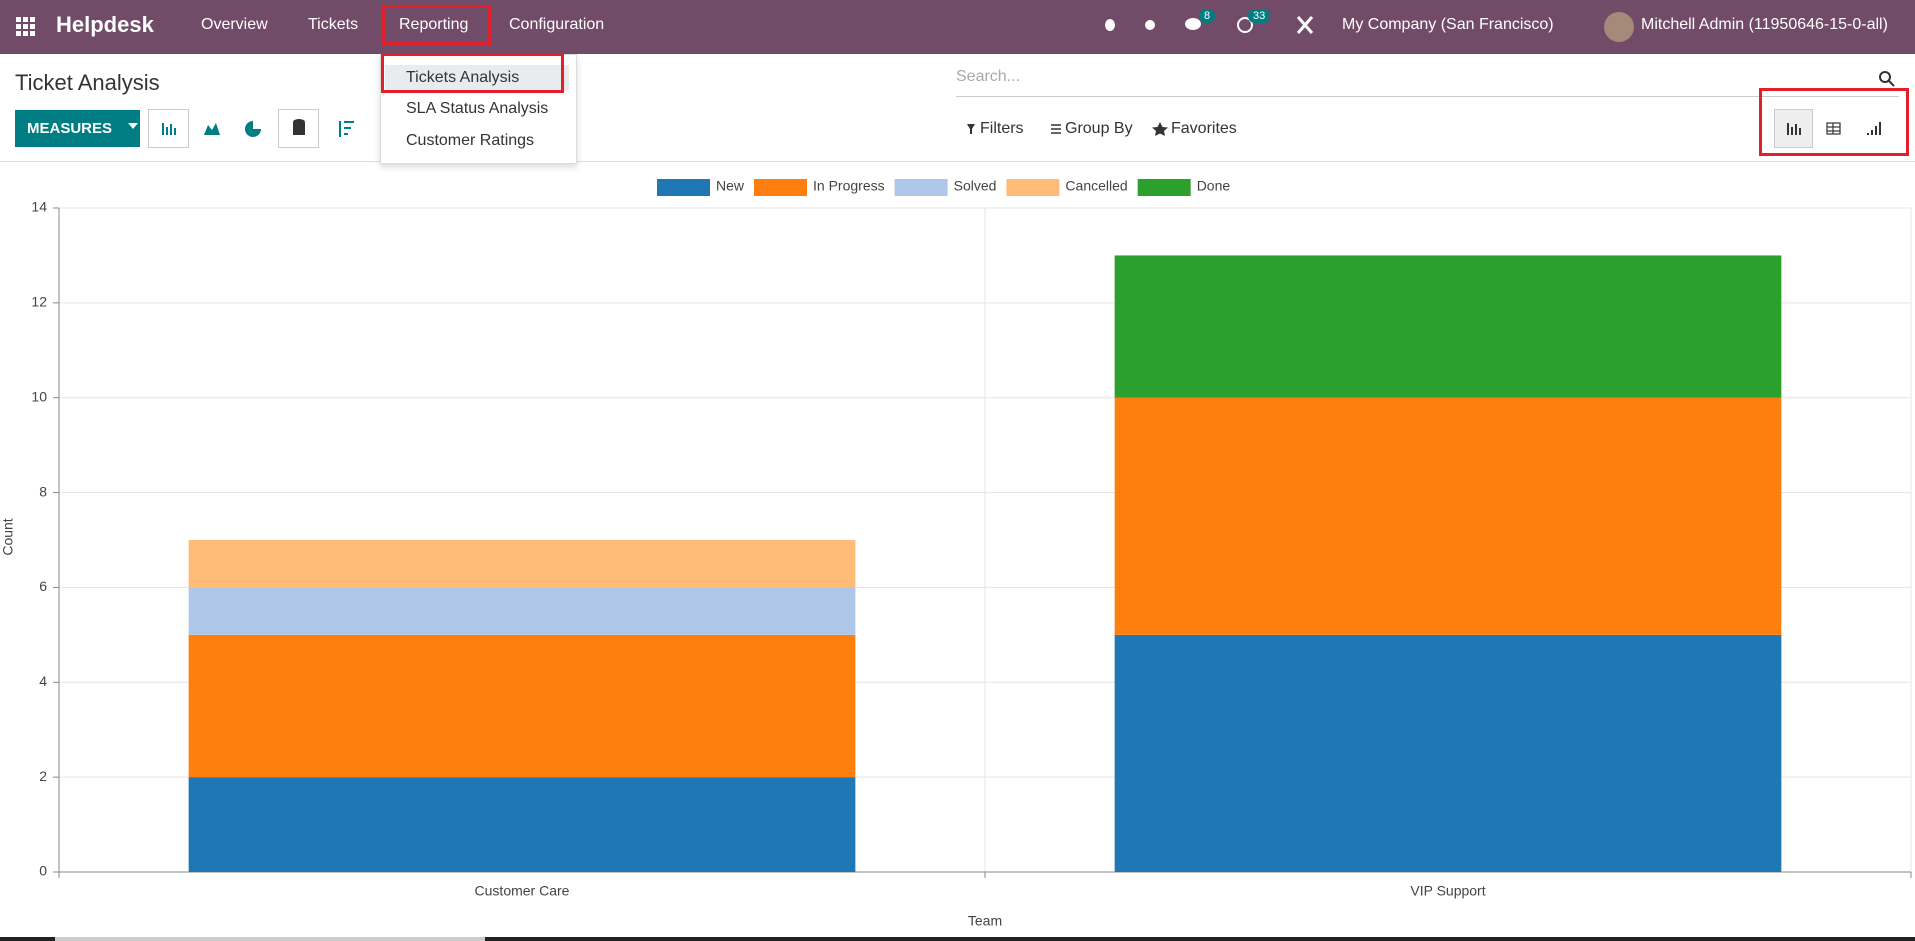  I want to click on apps-icon, so click(26, 27).